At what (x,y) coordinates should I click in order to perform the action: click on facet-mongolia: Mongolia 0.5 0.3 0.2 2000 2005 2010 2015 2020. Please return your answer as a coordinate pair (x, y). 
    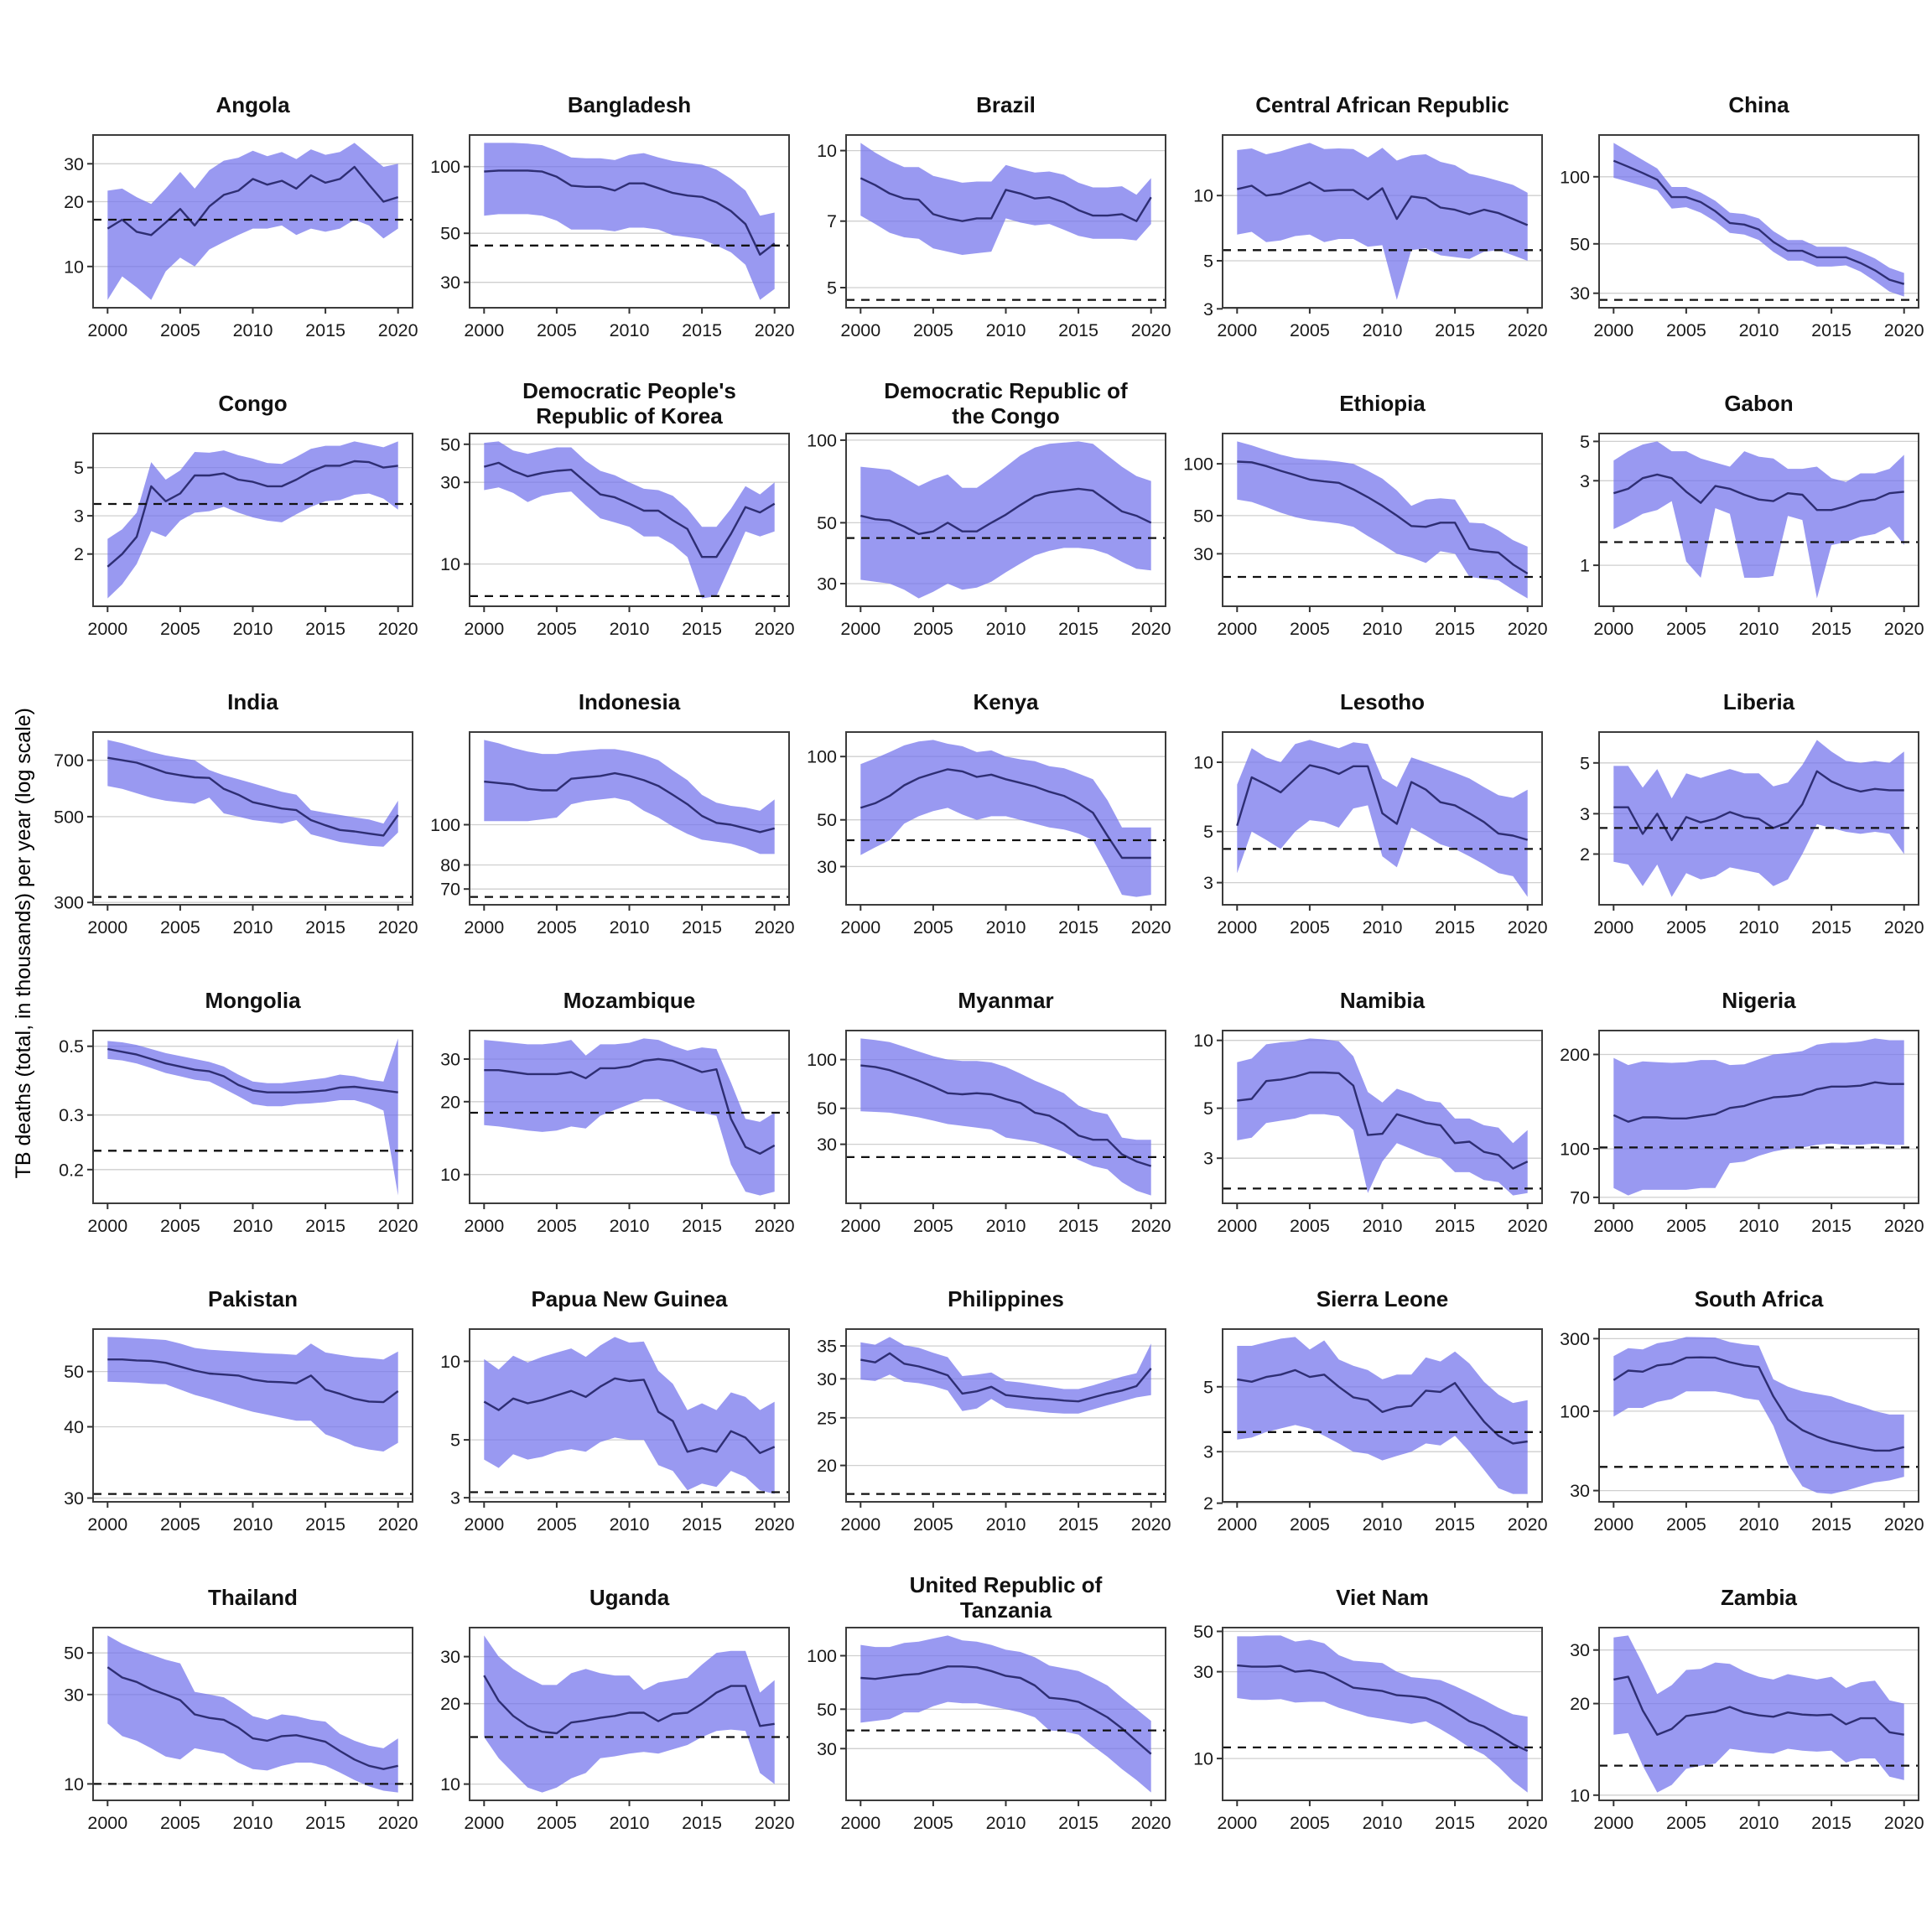
    Looking at the image, I should click on (234, 1123).